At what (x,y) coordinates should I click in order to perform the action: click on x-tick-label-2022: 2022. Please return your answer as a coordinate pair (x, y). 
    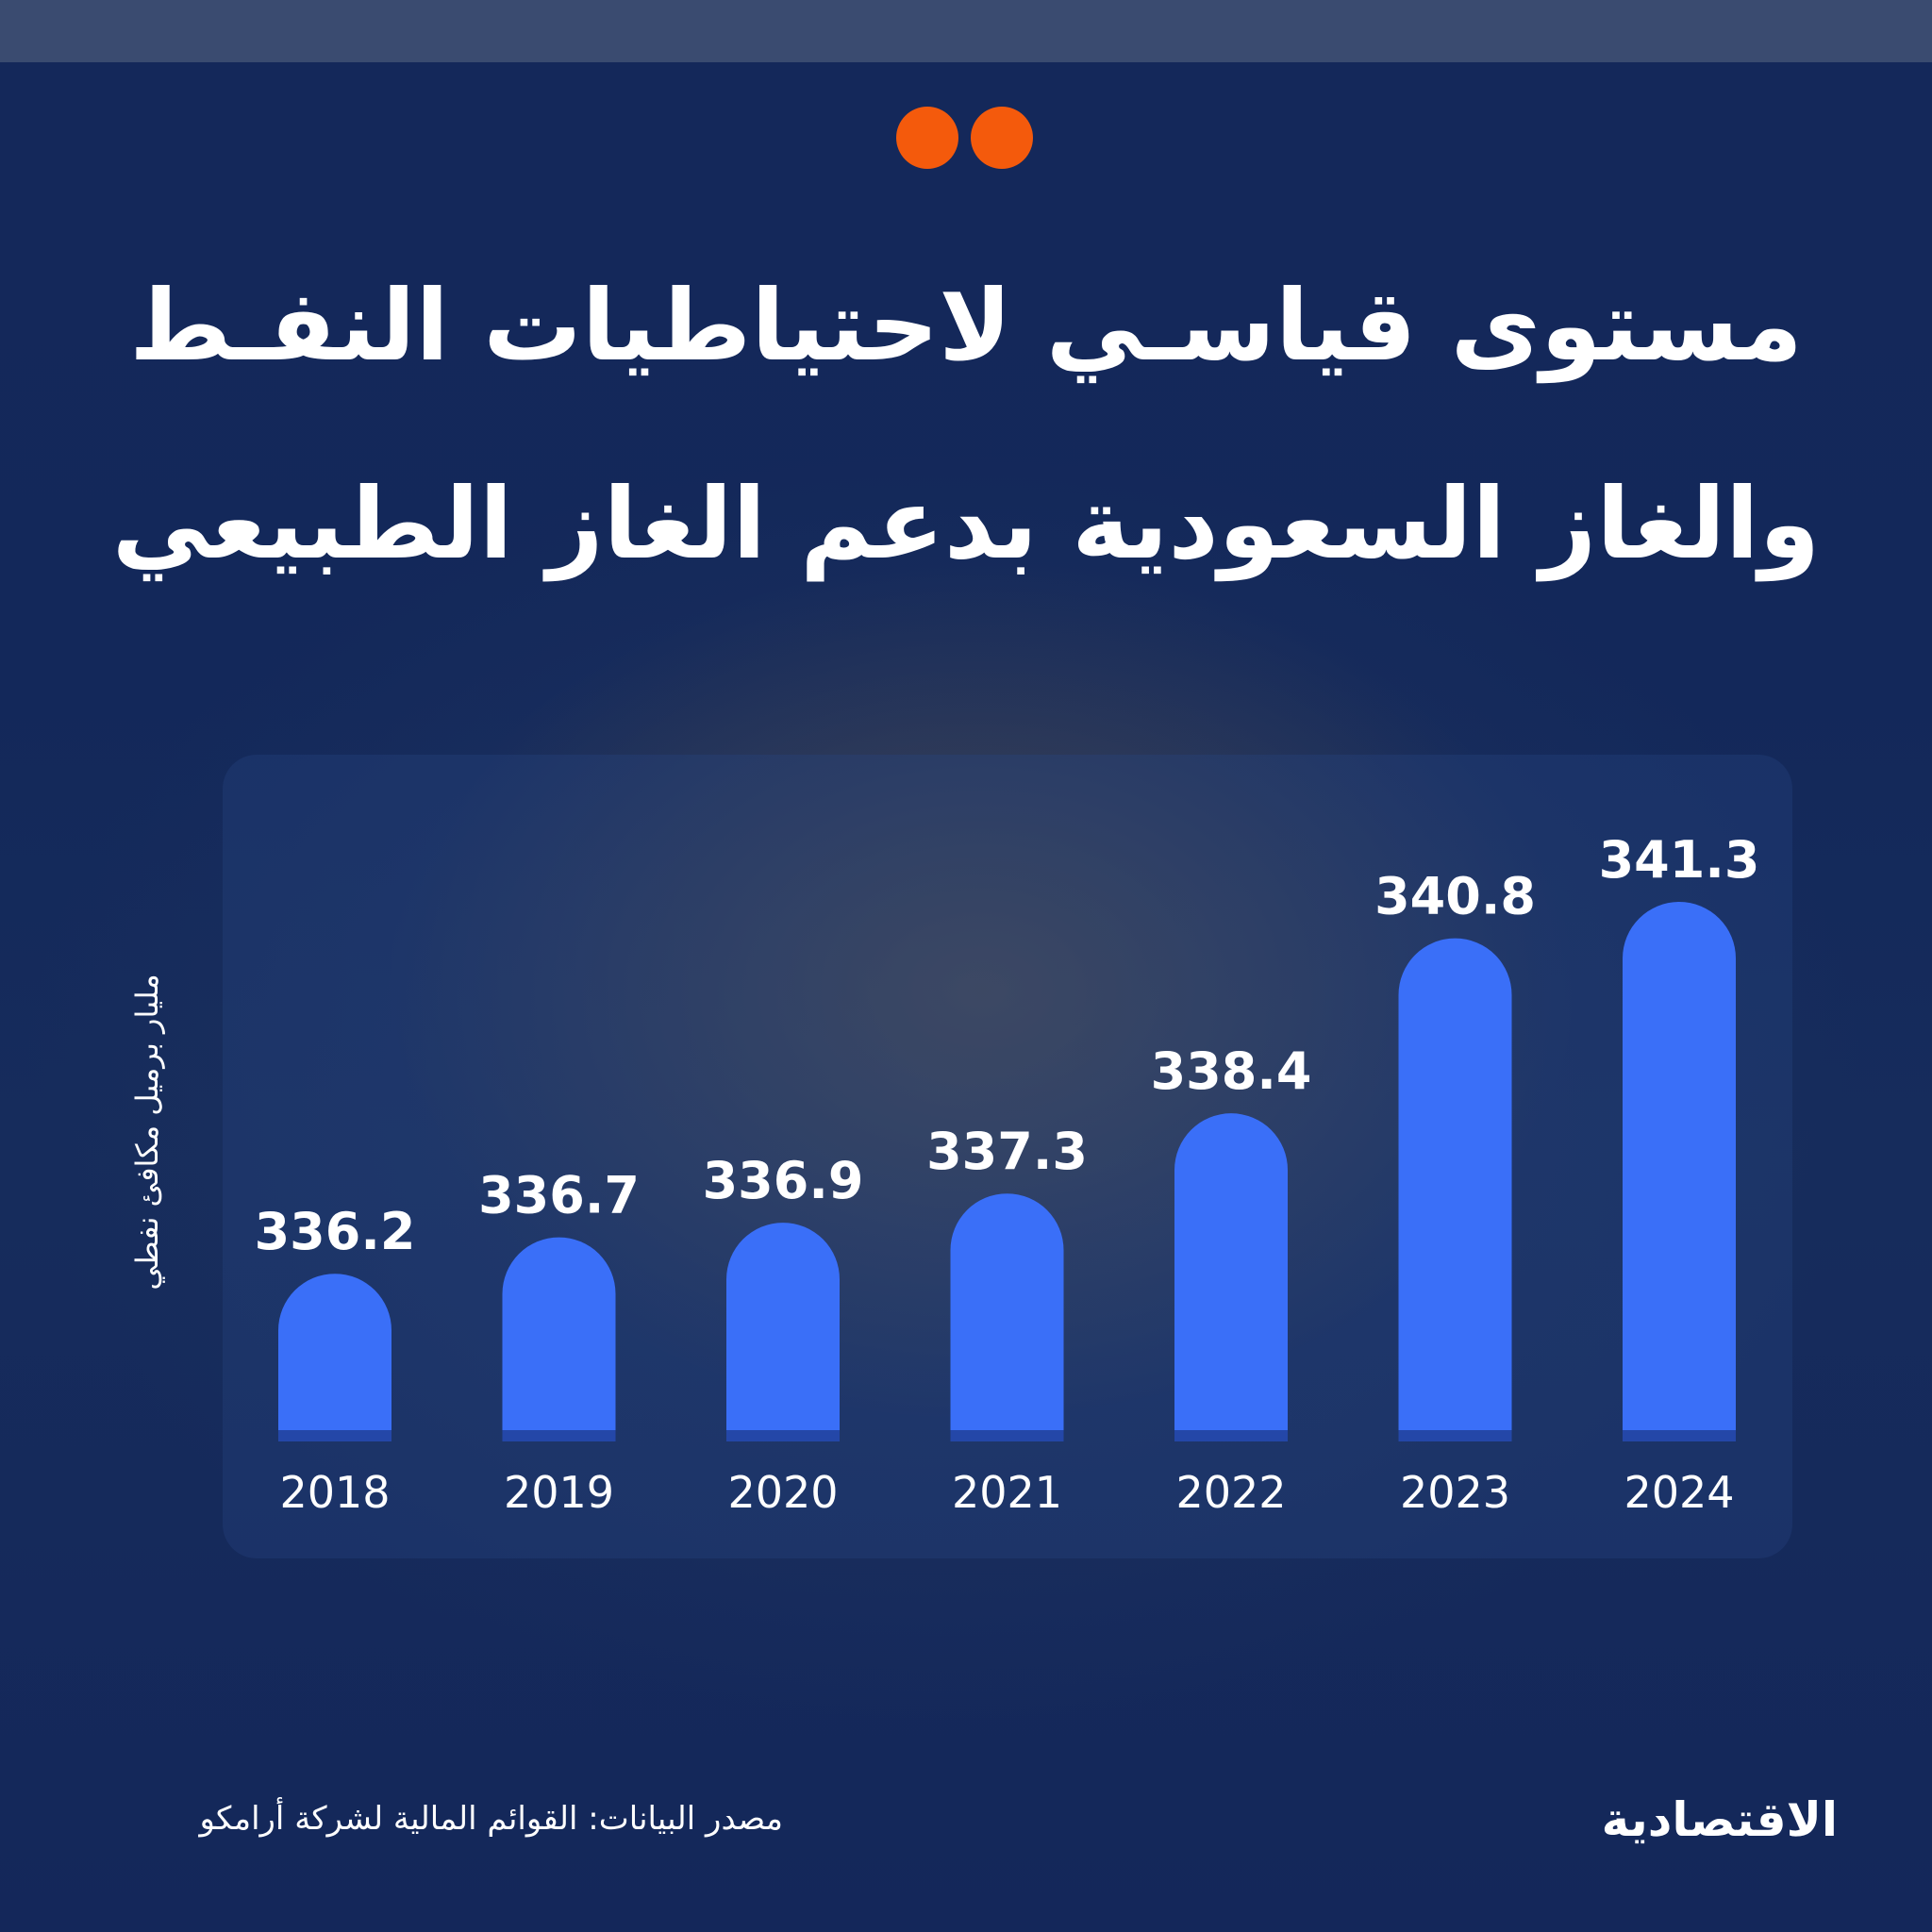
    Looking at the image, I should click on (1231, 1493).